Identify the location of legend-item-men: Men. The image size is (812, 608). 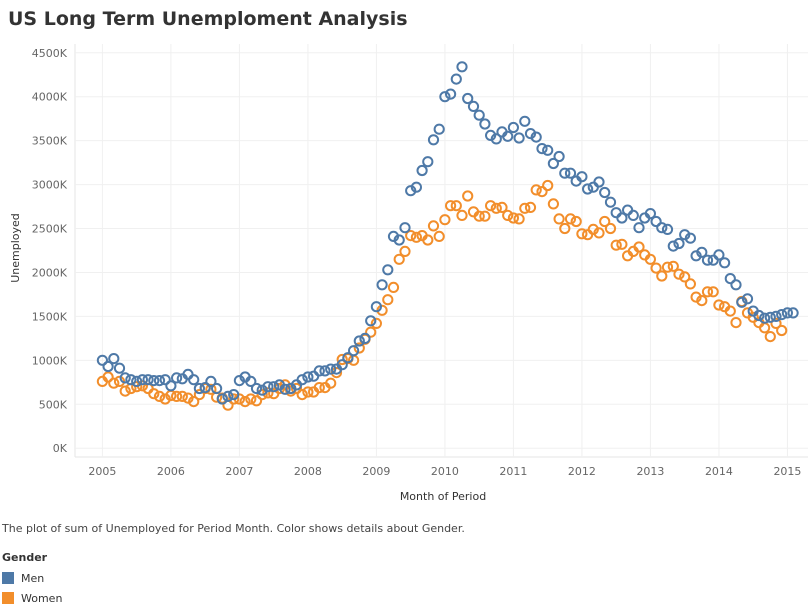
(32, 578).